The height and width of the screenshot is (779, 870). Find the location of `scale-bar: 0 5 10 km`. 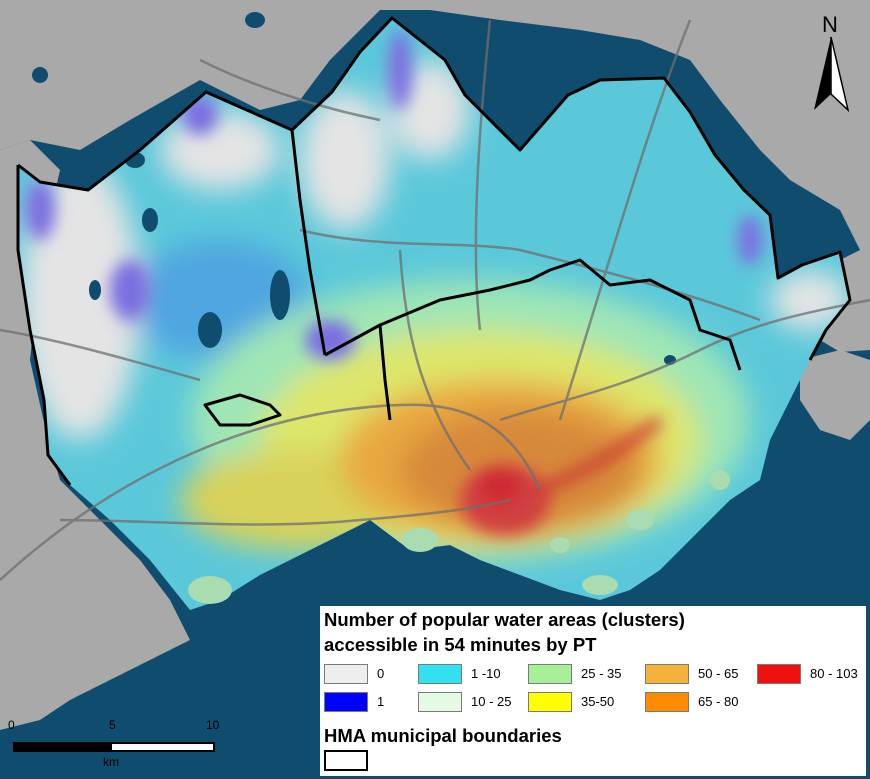

scale-bar: 0 5 10 km is located at coordinates (115, 745).